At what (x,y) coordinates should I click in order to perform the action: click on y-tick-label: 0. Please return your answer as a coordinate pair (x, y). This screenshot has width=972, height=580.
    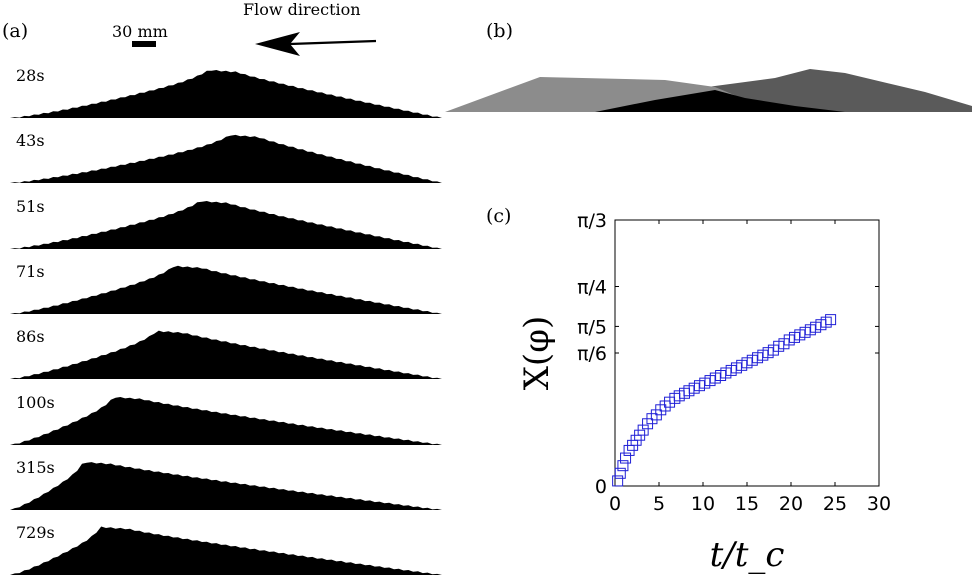
    Looking at the image, I should click on (601, 487).